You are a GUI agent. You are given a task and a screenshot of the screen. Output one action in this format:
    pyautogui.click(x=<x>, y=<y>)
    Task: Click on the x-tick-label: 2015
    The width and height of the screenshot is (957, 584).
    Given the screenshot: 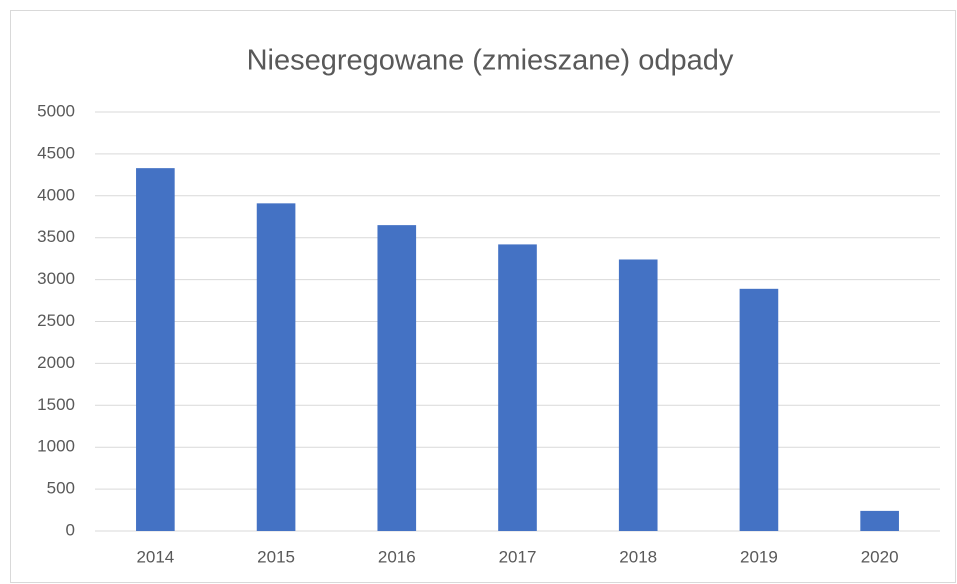 What is the action you would take?
    pyautogui.click(x=276, y=556)
    